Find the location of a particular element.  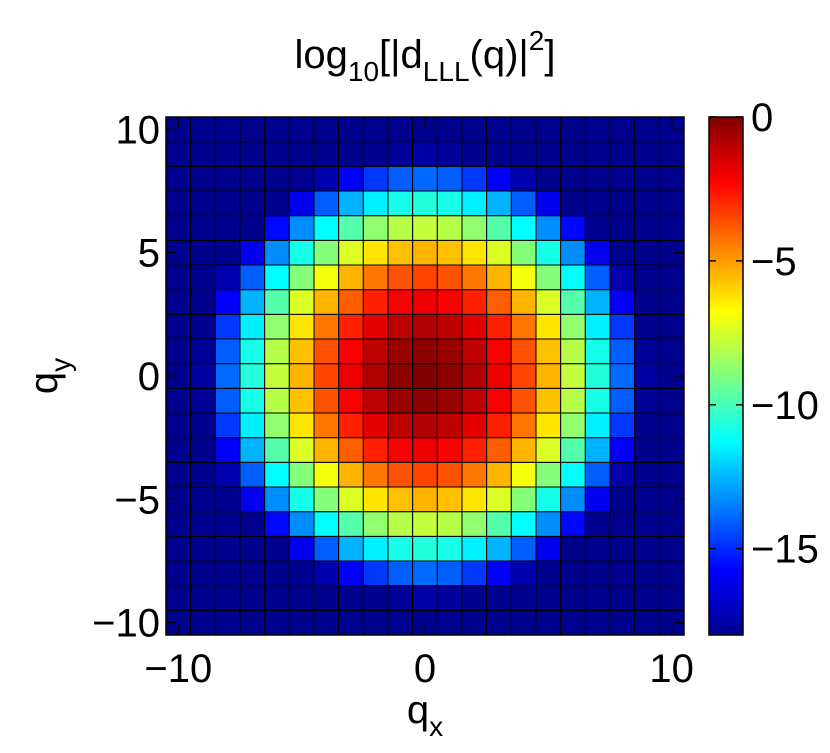

y-tick-label: −10 is located at coordinates (126, 624).